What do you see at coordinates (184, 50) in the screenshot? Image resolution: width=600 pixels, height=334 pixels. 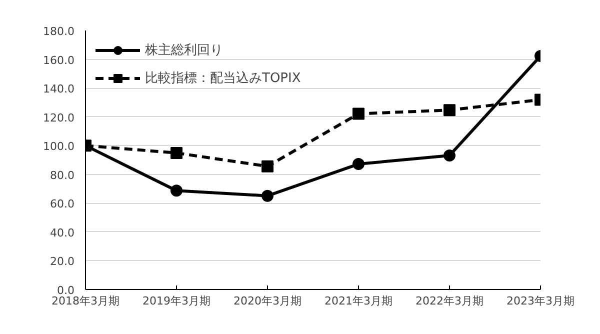 I see `legend-label: 株主総利回り` at bounding box center [184, 50].